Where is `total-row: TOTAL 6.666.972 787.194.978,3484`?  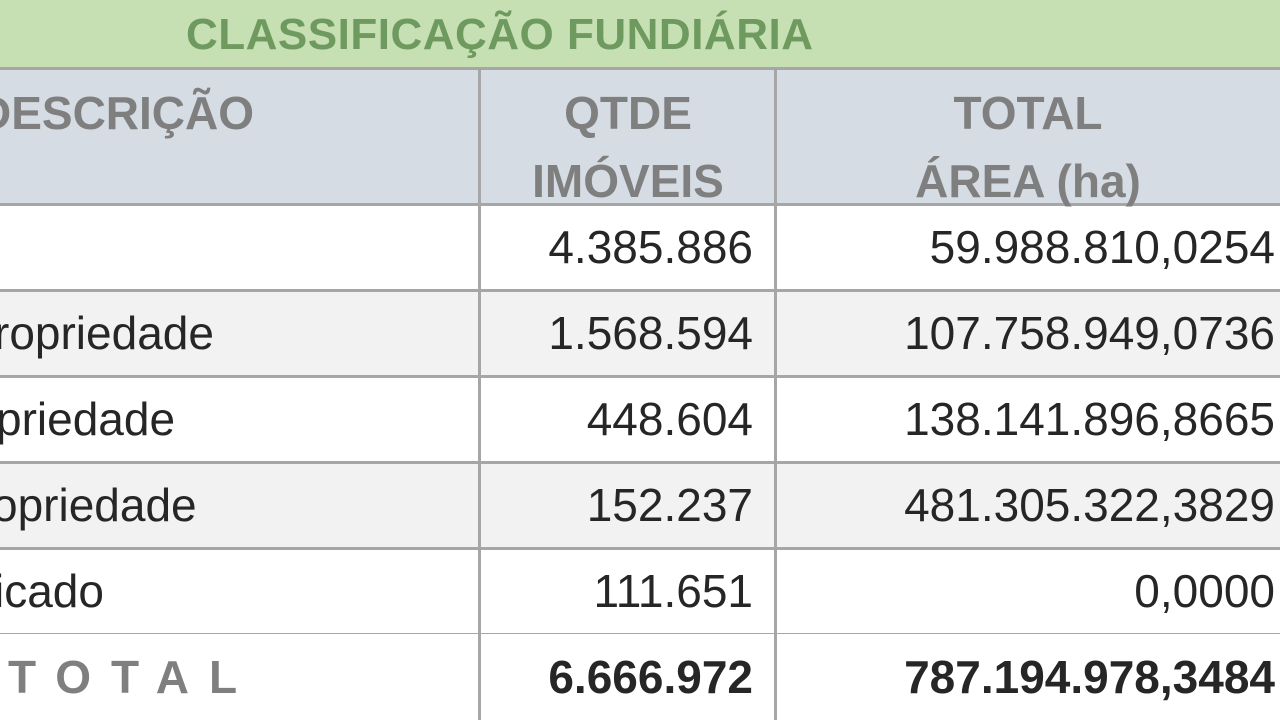
total-row: TOTAL 6.666.972 787.194.978,3484 is located at coordinates (640, 677).